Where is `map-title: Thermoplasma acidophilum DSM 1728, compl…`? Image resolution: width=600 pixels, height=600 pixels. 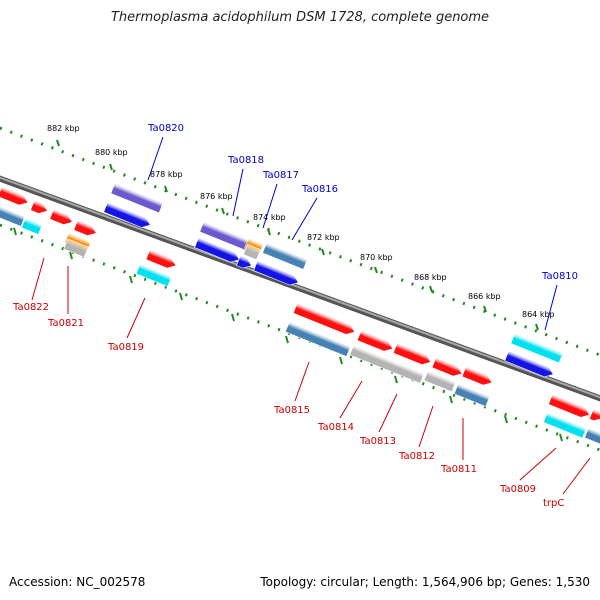 map-title: Thermoplasma acidophilum DSM 1728, compl… is located at coordinates (300, 17).